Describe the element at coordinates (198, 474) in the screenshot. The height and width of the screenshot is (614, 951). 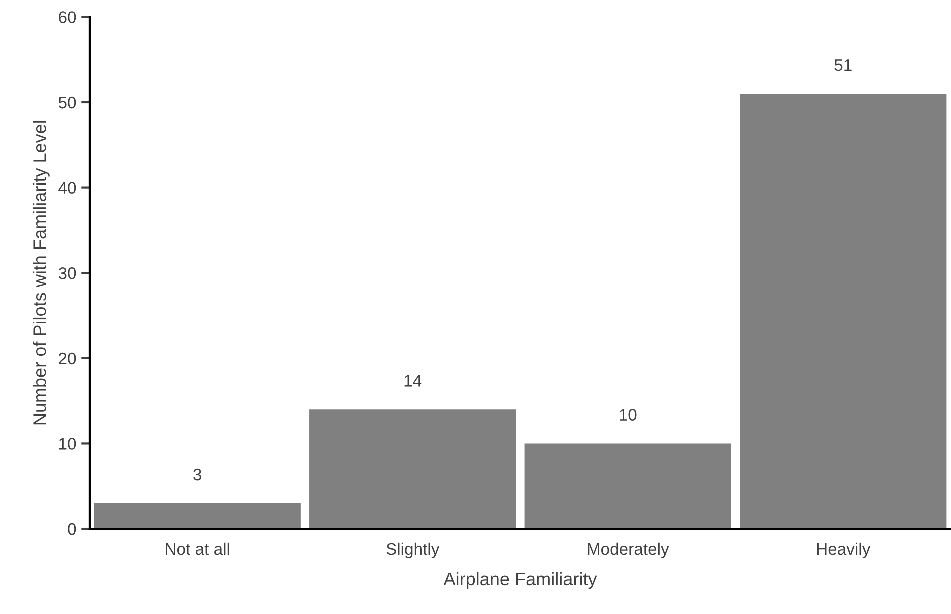
I see `data-label: 3` at that location.